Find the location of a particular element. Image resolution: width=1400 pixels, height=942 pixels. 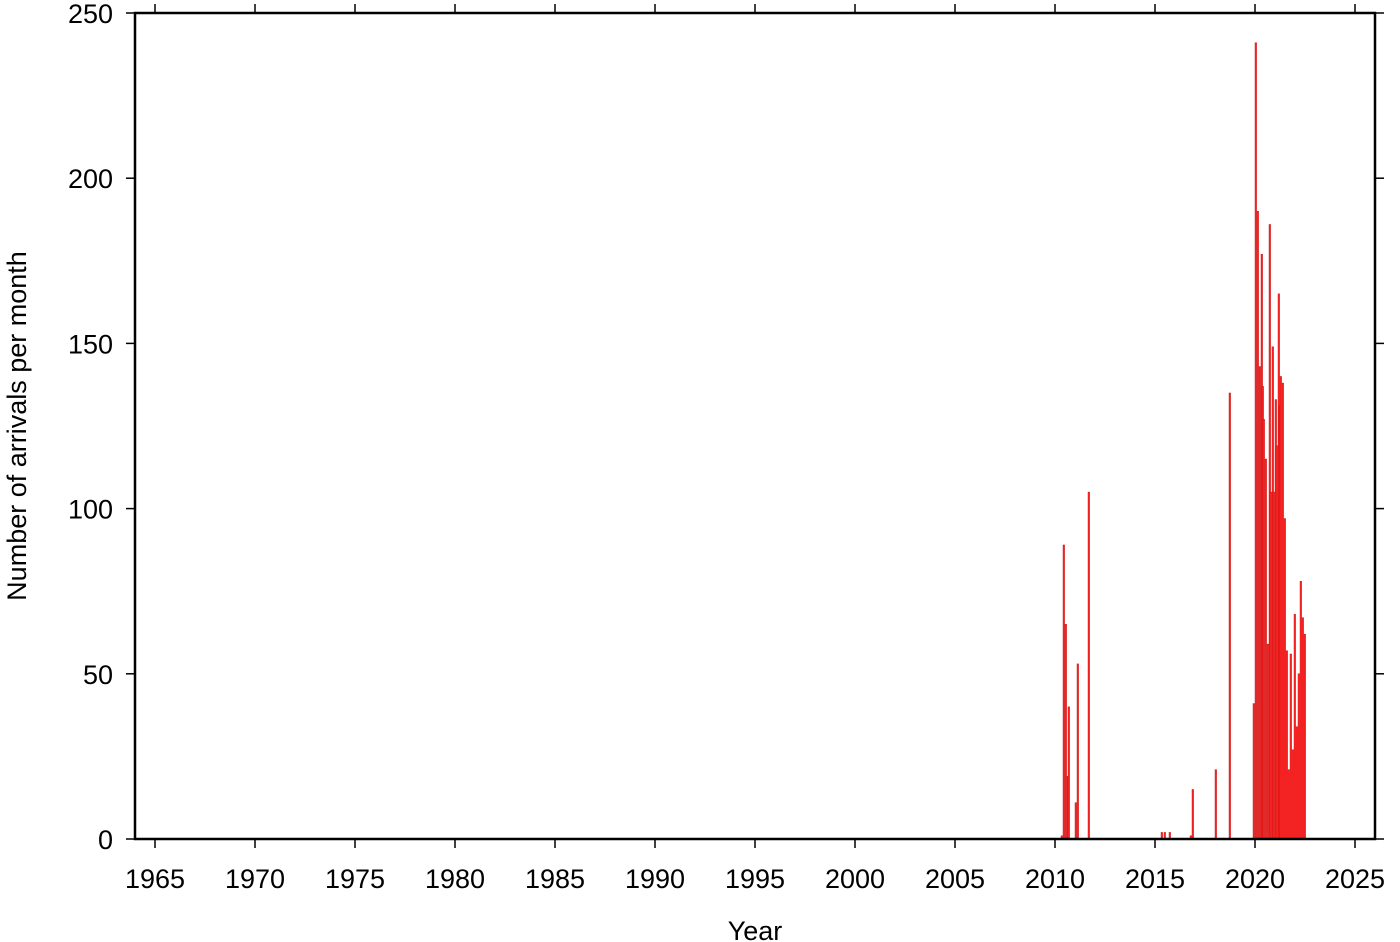

y-tick-label: 200 is located at coordinates (90, 179).